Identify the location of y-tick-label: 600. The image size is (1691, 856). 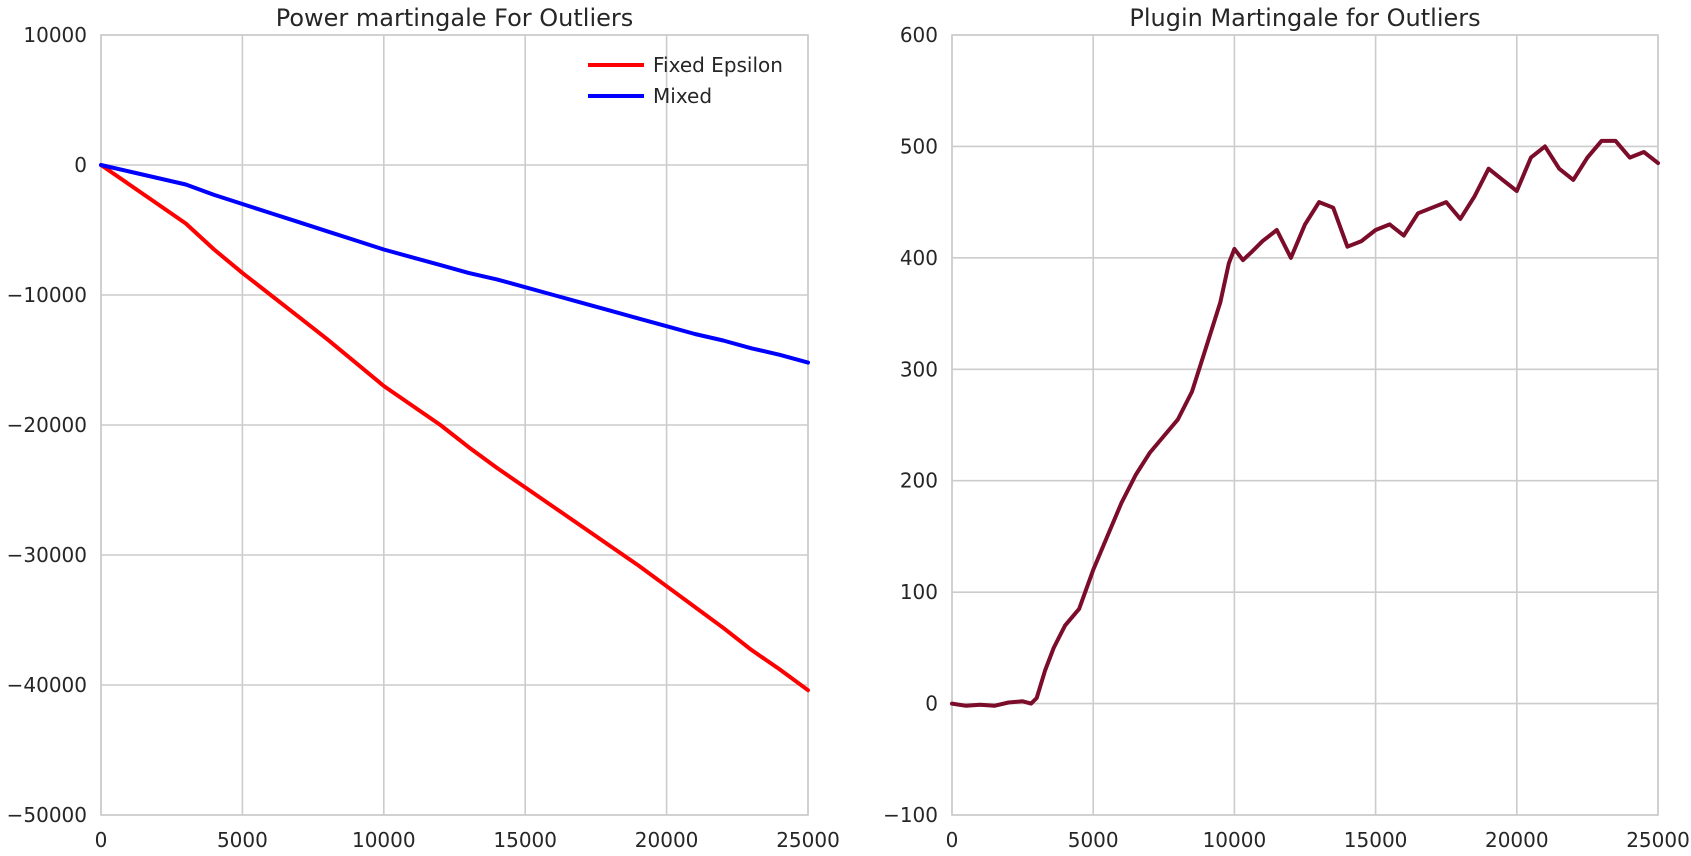
(919, 35).